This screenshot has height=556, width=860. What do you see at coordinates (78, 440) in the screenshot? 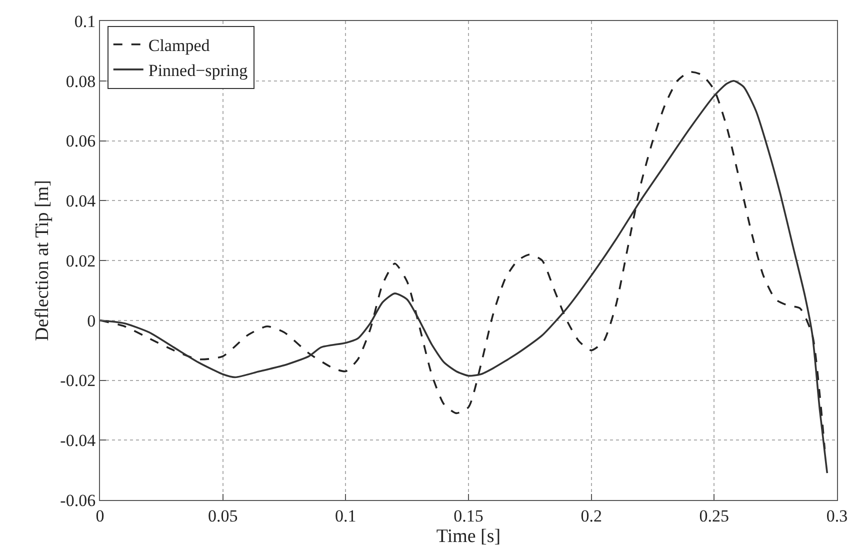
I see `y-tick-label: -0.04` at bounding box center [78, 440].